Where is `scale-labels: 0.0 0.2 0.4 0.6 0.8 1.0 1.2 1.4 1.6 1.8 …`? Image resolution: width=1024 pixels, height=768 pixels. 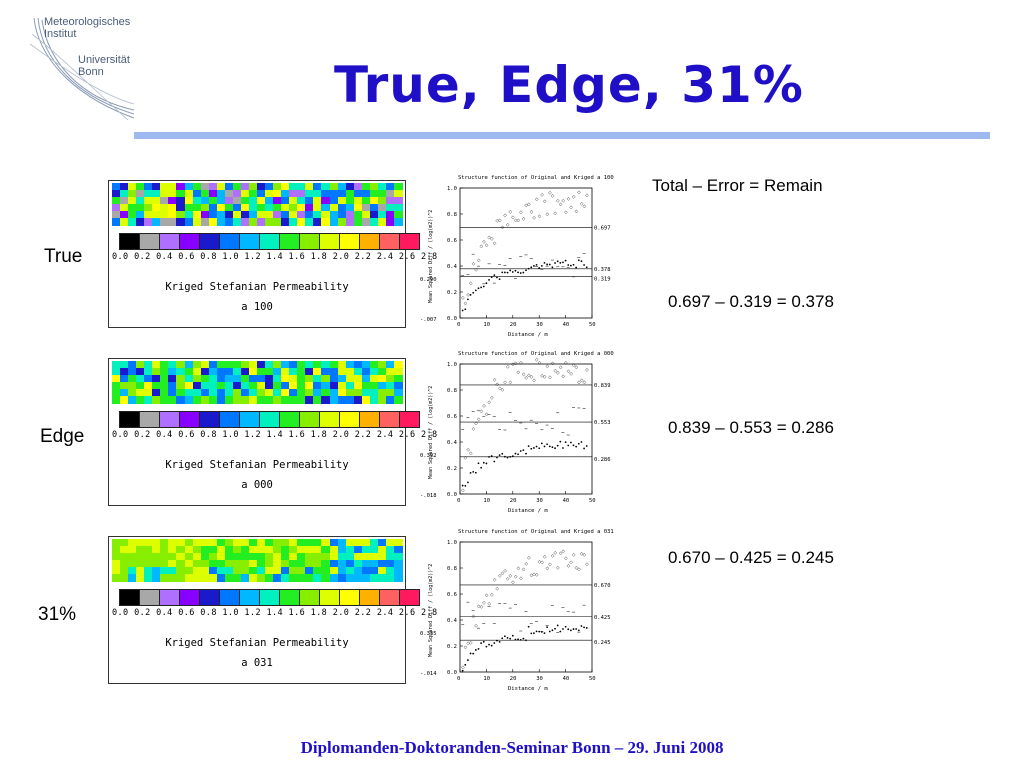
scale-labels: 0.0 0.2 0.4 0.6 0.8 1.0 1.2 1.4 1.6 1.8 … is located at coordinates (275, 435).